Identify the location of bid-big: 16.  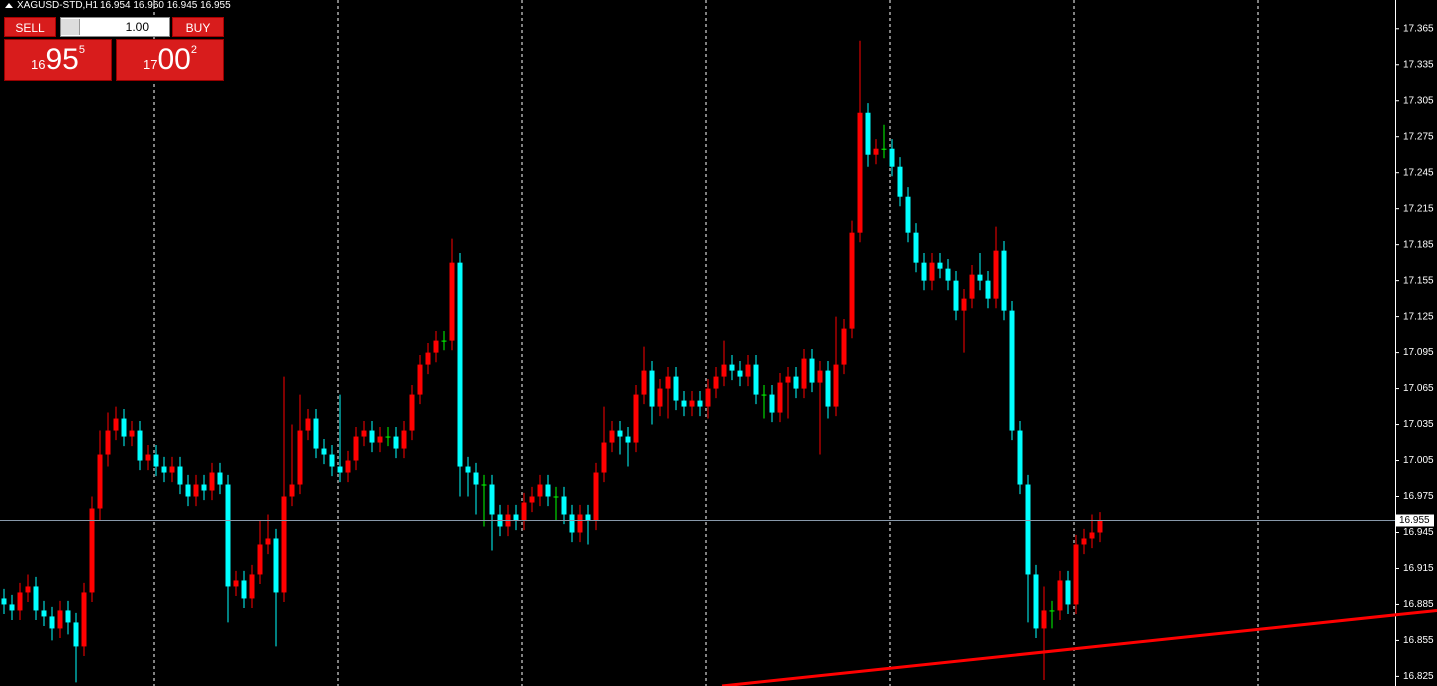
(38, 64).